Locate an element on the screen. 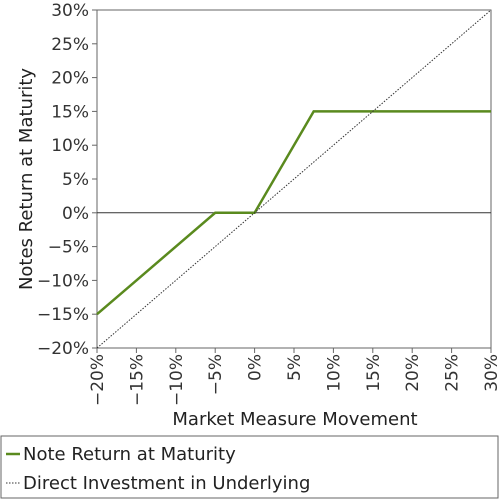  x-tick-label: −5% is located at coordinates (216, 374).